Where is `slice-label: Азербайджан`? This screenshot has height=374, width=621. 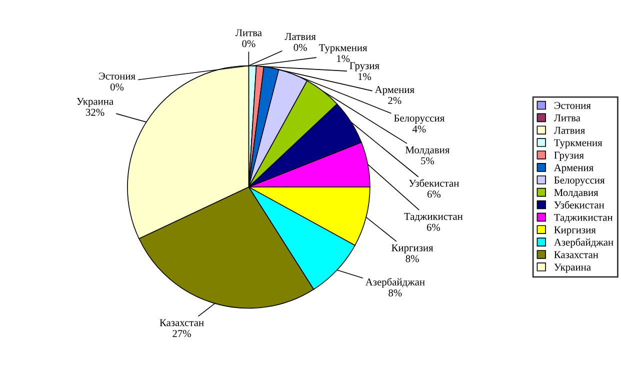 slice-label: Азербайджан is located at coordinates (395, 283).